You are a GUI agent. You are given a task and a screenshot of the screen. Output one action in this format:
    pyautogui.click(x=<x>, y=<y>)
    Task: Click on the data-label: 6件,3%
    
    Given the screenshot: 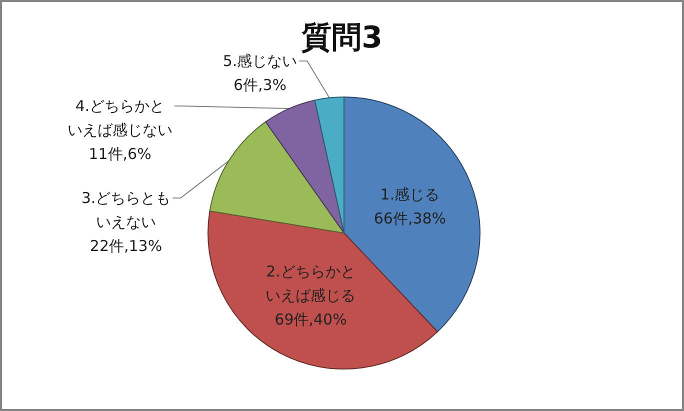 What is the action you would take?
    pyautogui.click(x=260, y=85)
    